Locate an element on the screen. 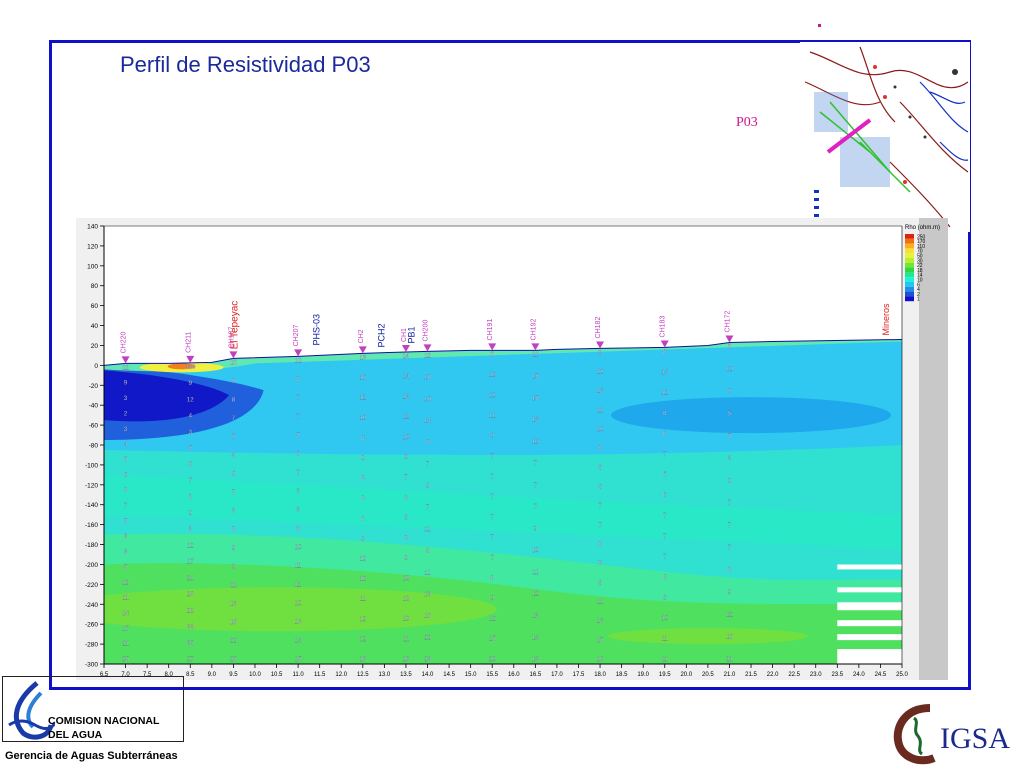  legend-value: 2 is located at coordinates (918, 295).